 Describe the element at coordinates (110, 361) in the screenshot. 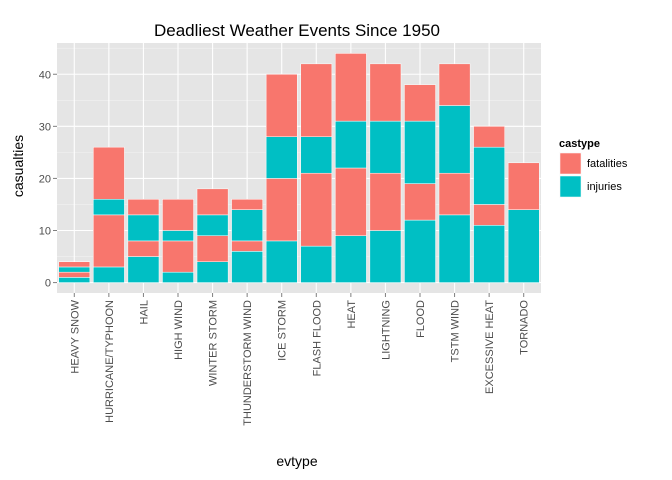

I see `x-tick-label: HURRICANE/TYPHOON` at that location.